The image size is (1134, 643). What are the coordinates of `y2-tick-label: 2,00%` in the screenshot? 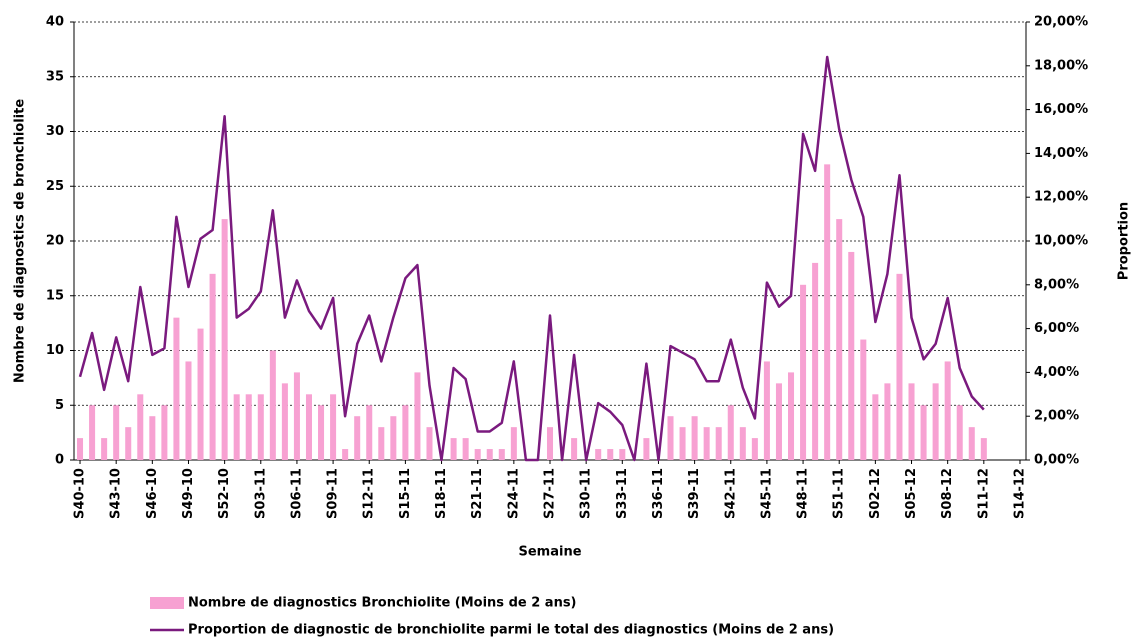 It's located at (1056, 416).